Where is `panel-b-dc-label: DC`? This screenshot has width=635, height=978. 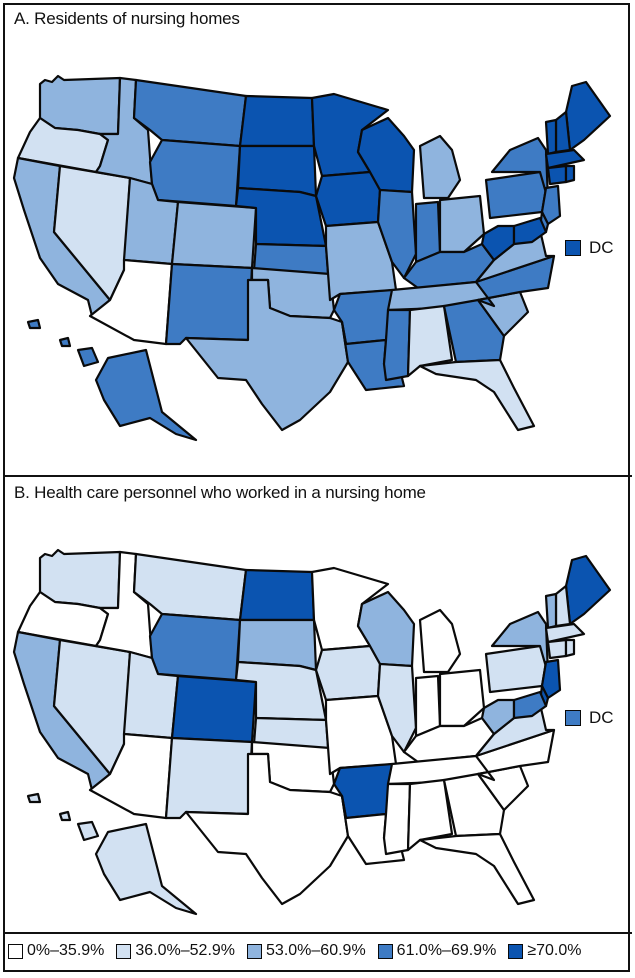
panel-b-dc-label: DC is located at coordinates (601, 717).